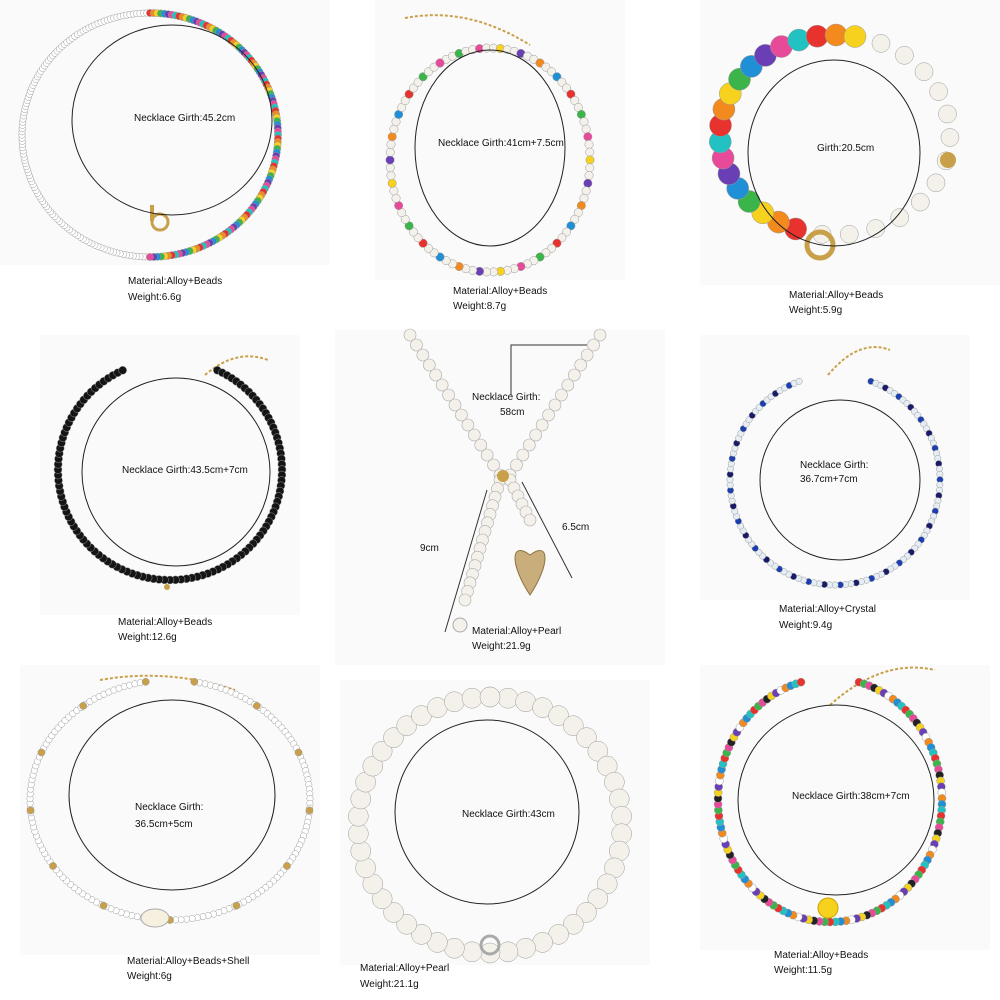 Image resolution: width=1000 pixels, height=1000 pixels. I want to click on charm, so click(167, 587).